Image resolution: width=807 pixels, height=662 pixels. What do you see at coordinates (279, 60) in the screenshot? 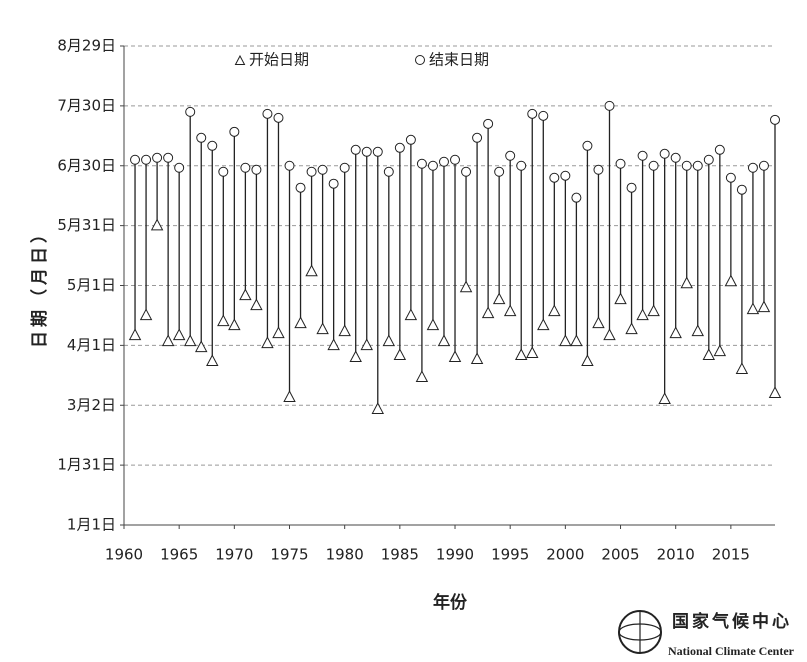
I see `legend-label: 开始日期` at bounding box center [279, 60].